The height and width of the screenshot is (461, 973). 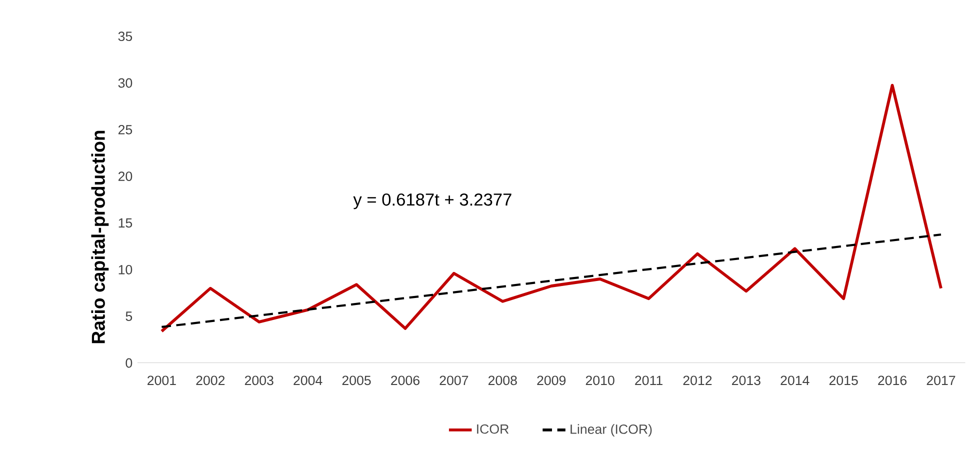 I want to click on x-tick-label: 2013, so click(x=746, y=381).